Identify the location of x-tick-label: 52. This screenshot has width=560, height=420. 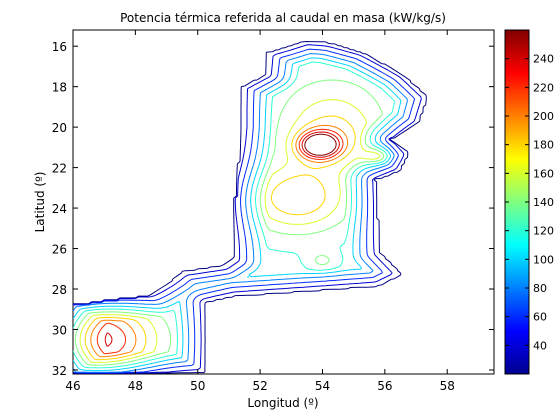
(259, 386).